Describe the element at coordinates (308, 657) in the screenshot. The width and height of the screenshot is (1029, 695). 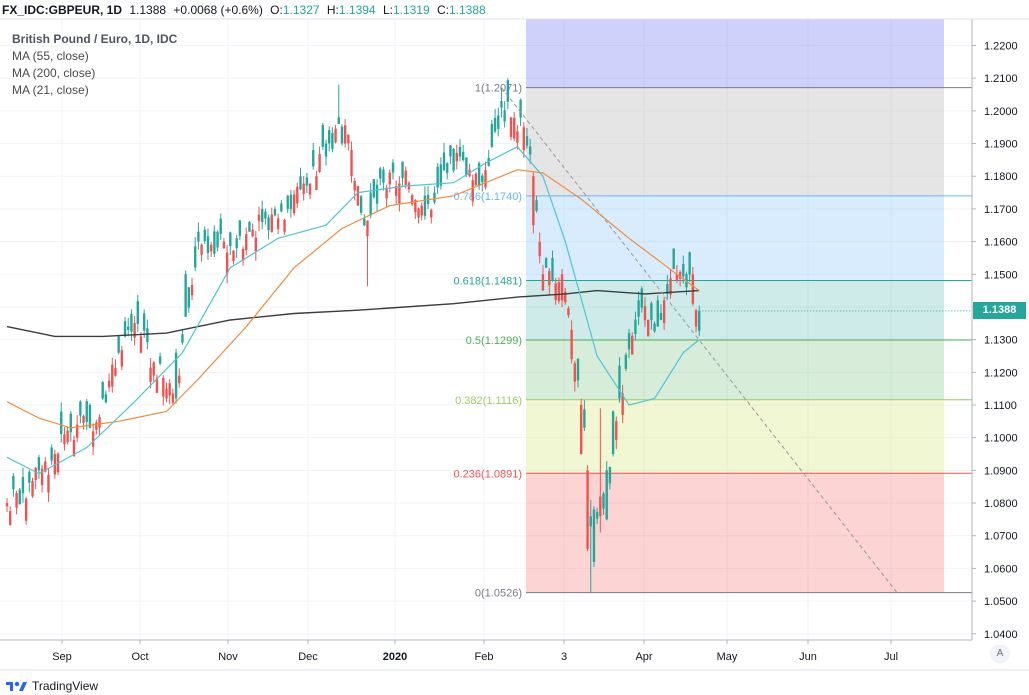
I see `x-tick-label: Dec` at that location.